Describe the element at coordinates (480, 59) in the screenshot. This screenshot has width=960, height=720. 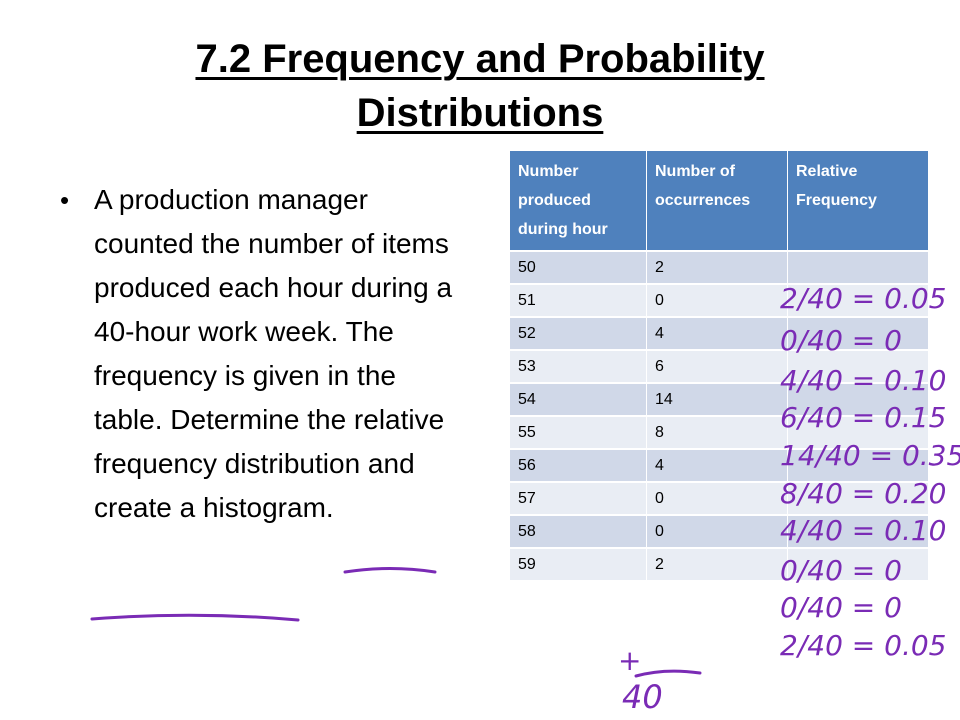
I see `title-line-1: 7.2 Frequency and Probability` at that location.